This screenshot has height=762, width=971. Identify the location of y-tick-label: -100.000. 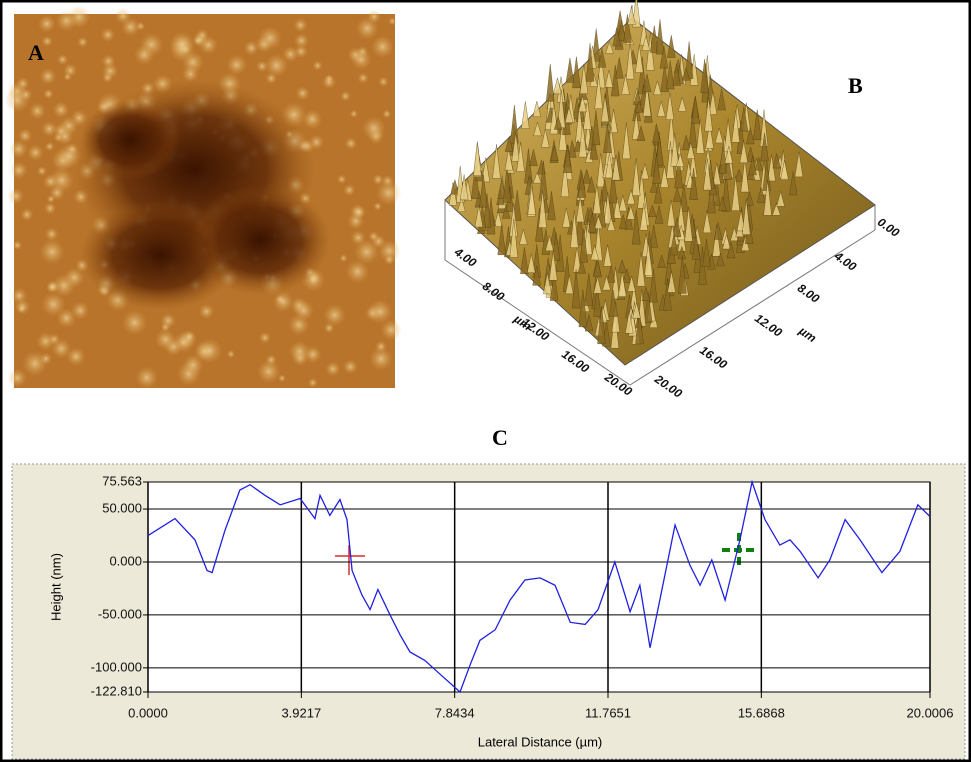
(116, 666).